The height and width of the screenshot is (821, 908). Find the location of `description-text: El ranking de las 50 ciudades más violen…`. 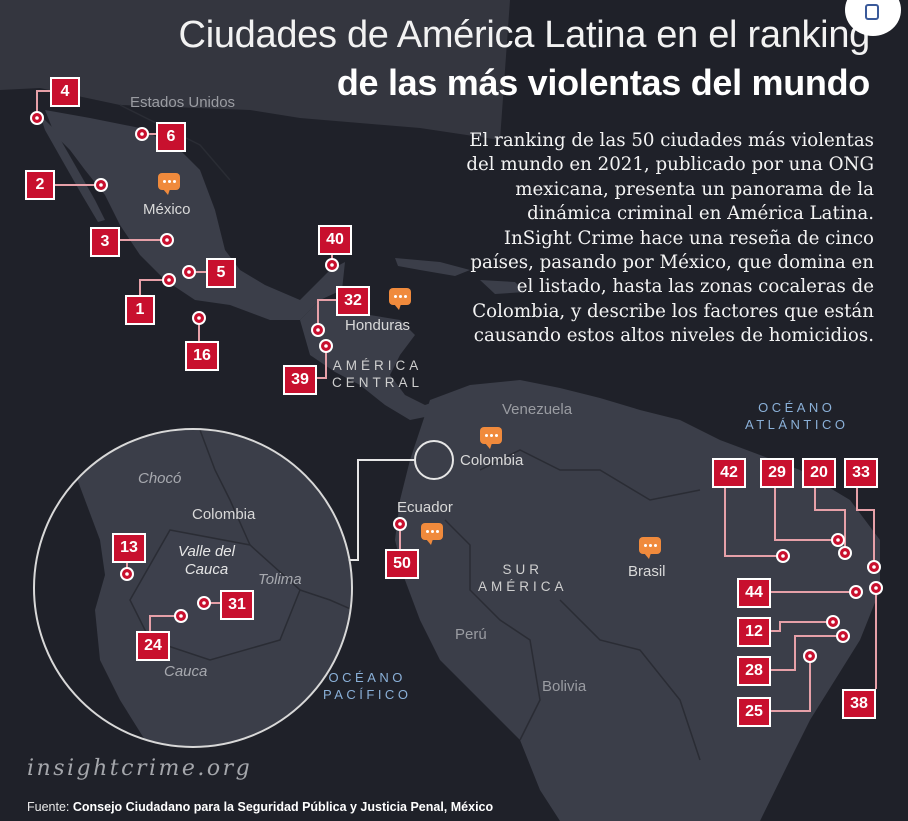

description-text: El ranking de las 50 ciudades más violen… is located at coordinates (670, 238).